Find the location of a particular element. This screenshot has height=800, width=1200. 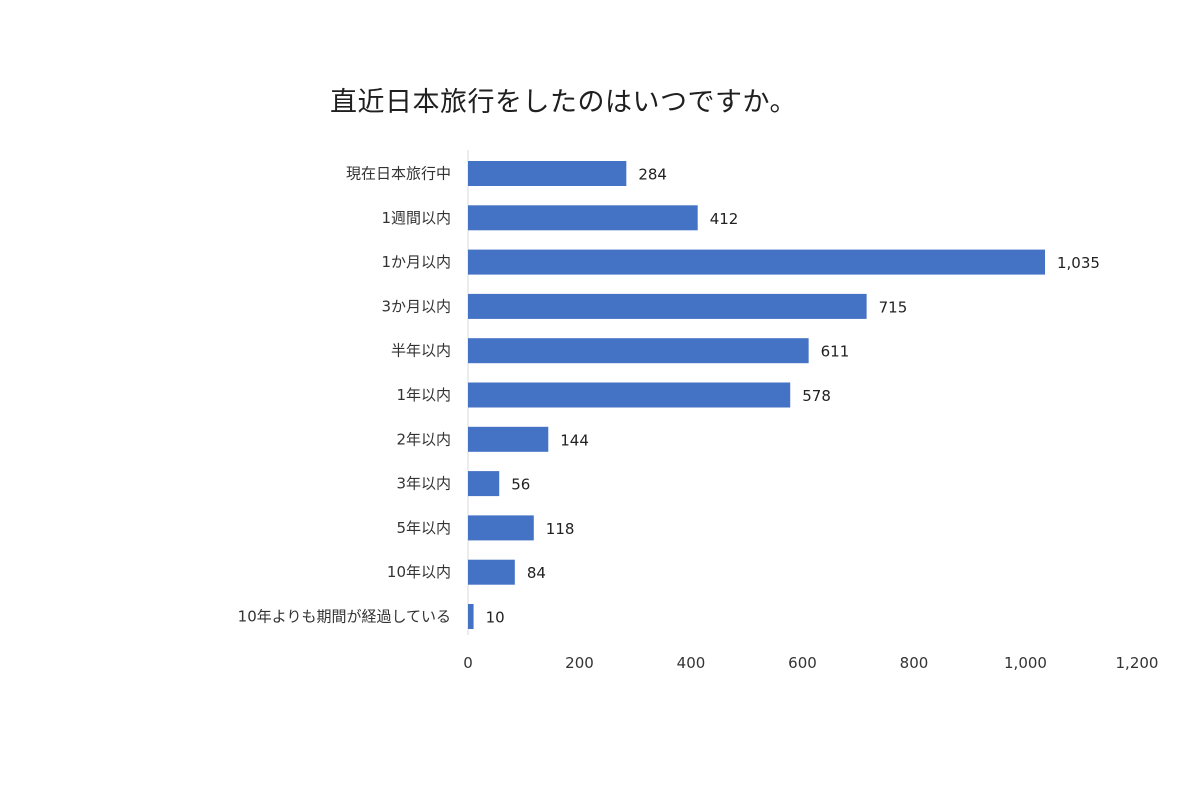

x-tick-label: 600 is located at coordinates (802, 663).